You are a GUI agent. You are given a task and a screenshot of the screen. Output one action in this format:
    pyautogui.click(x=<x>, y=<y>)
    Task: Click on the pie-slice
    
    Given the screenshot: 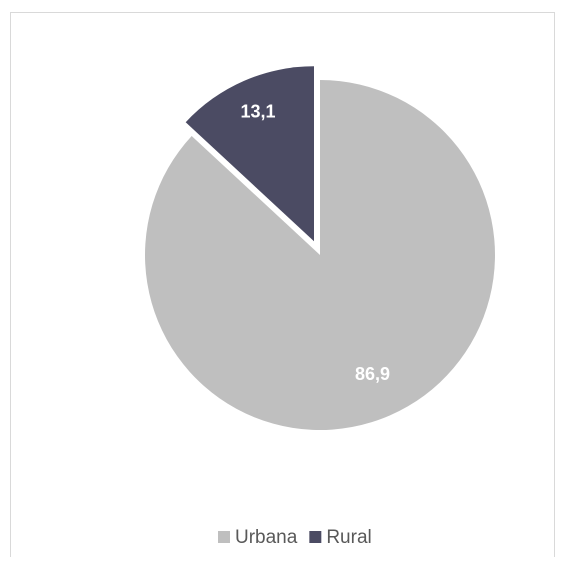 What is the action you would take?
    pyautogui.click(x=249, y=154)
    